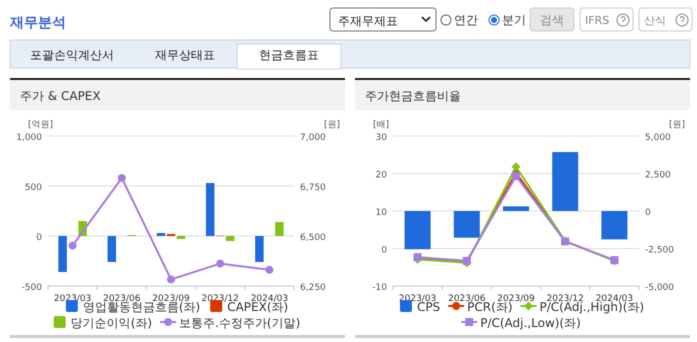 This screenshot has width=697, height=342. What do you see at coordinates (32, 288) in the screenshot?
I see `y-tick-label: -500` at bounding box center [32, 288].